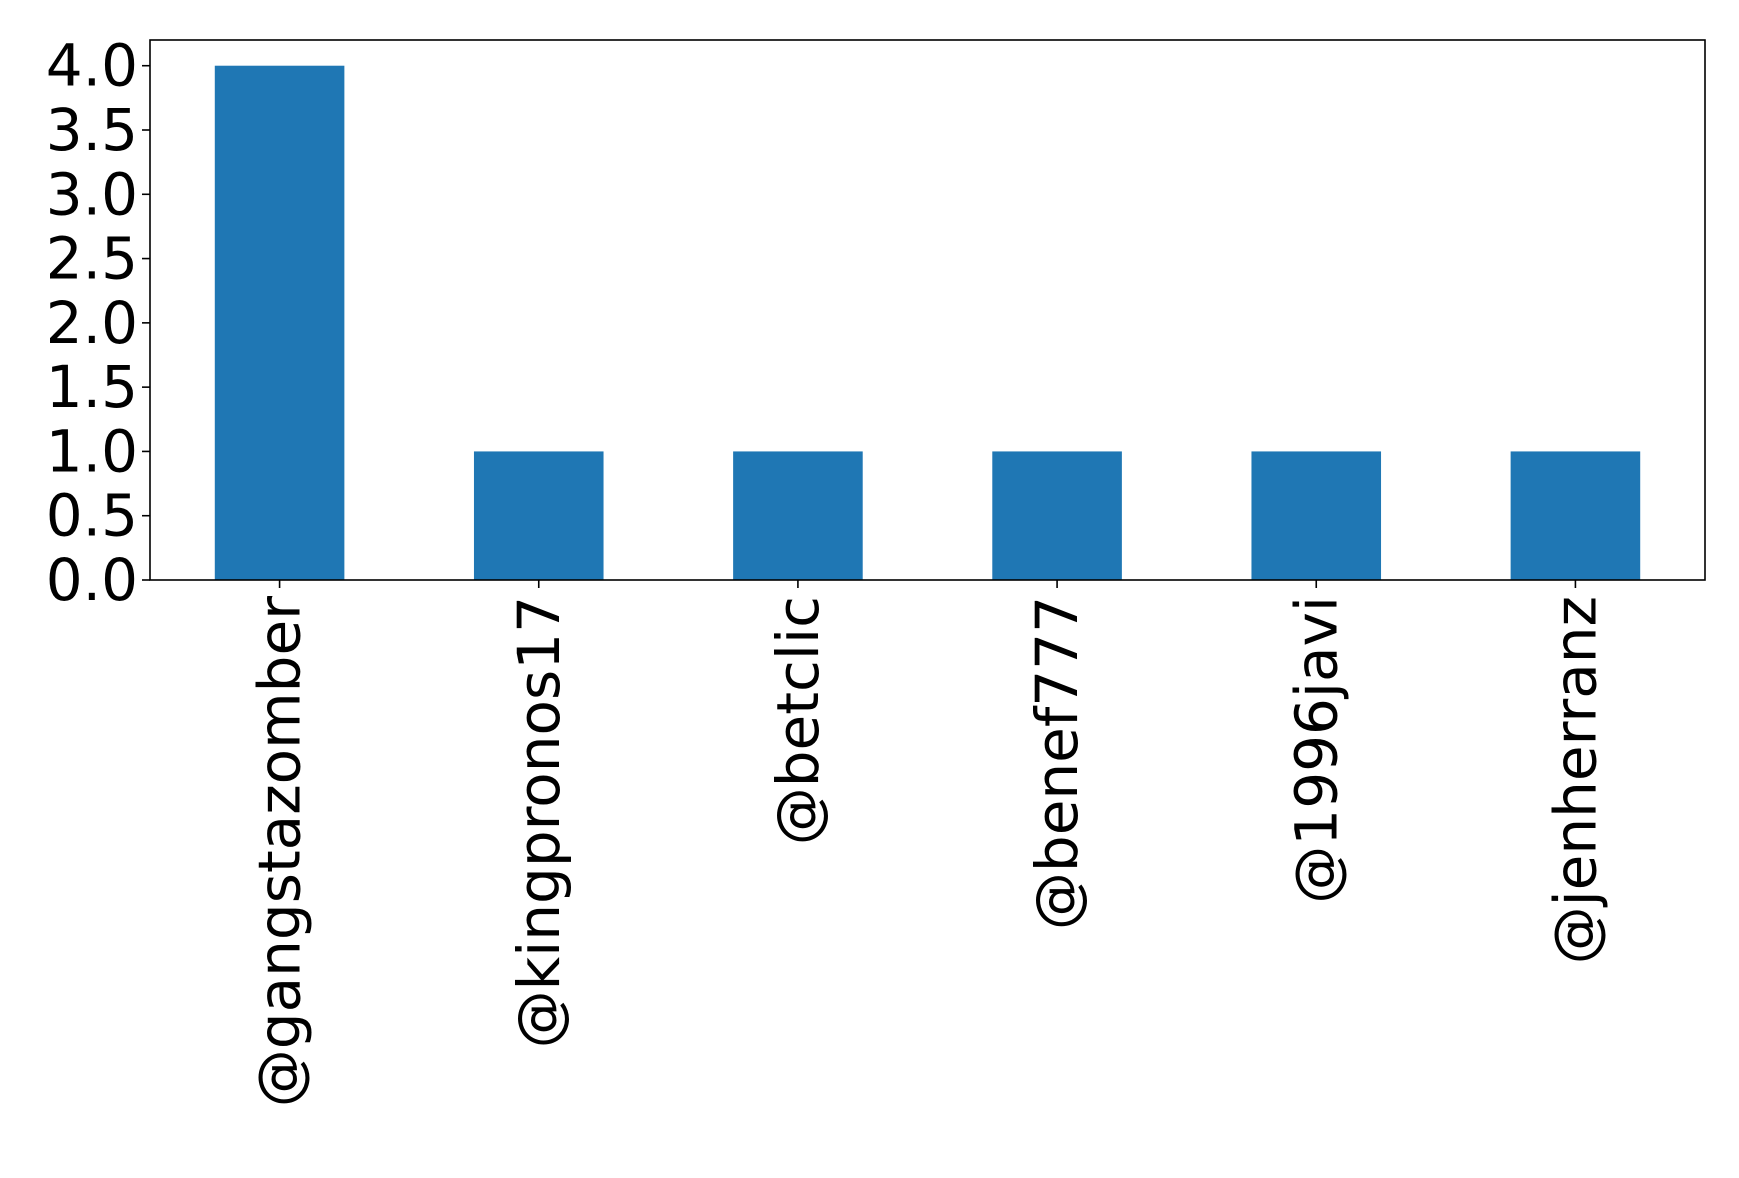 Image resolution: width=1739 pixels, height=1178 pixels. I want to click on x-tick-label: @betclic, so click(798, 720).